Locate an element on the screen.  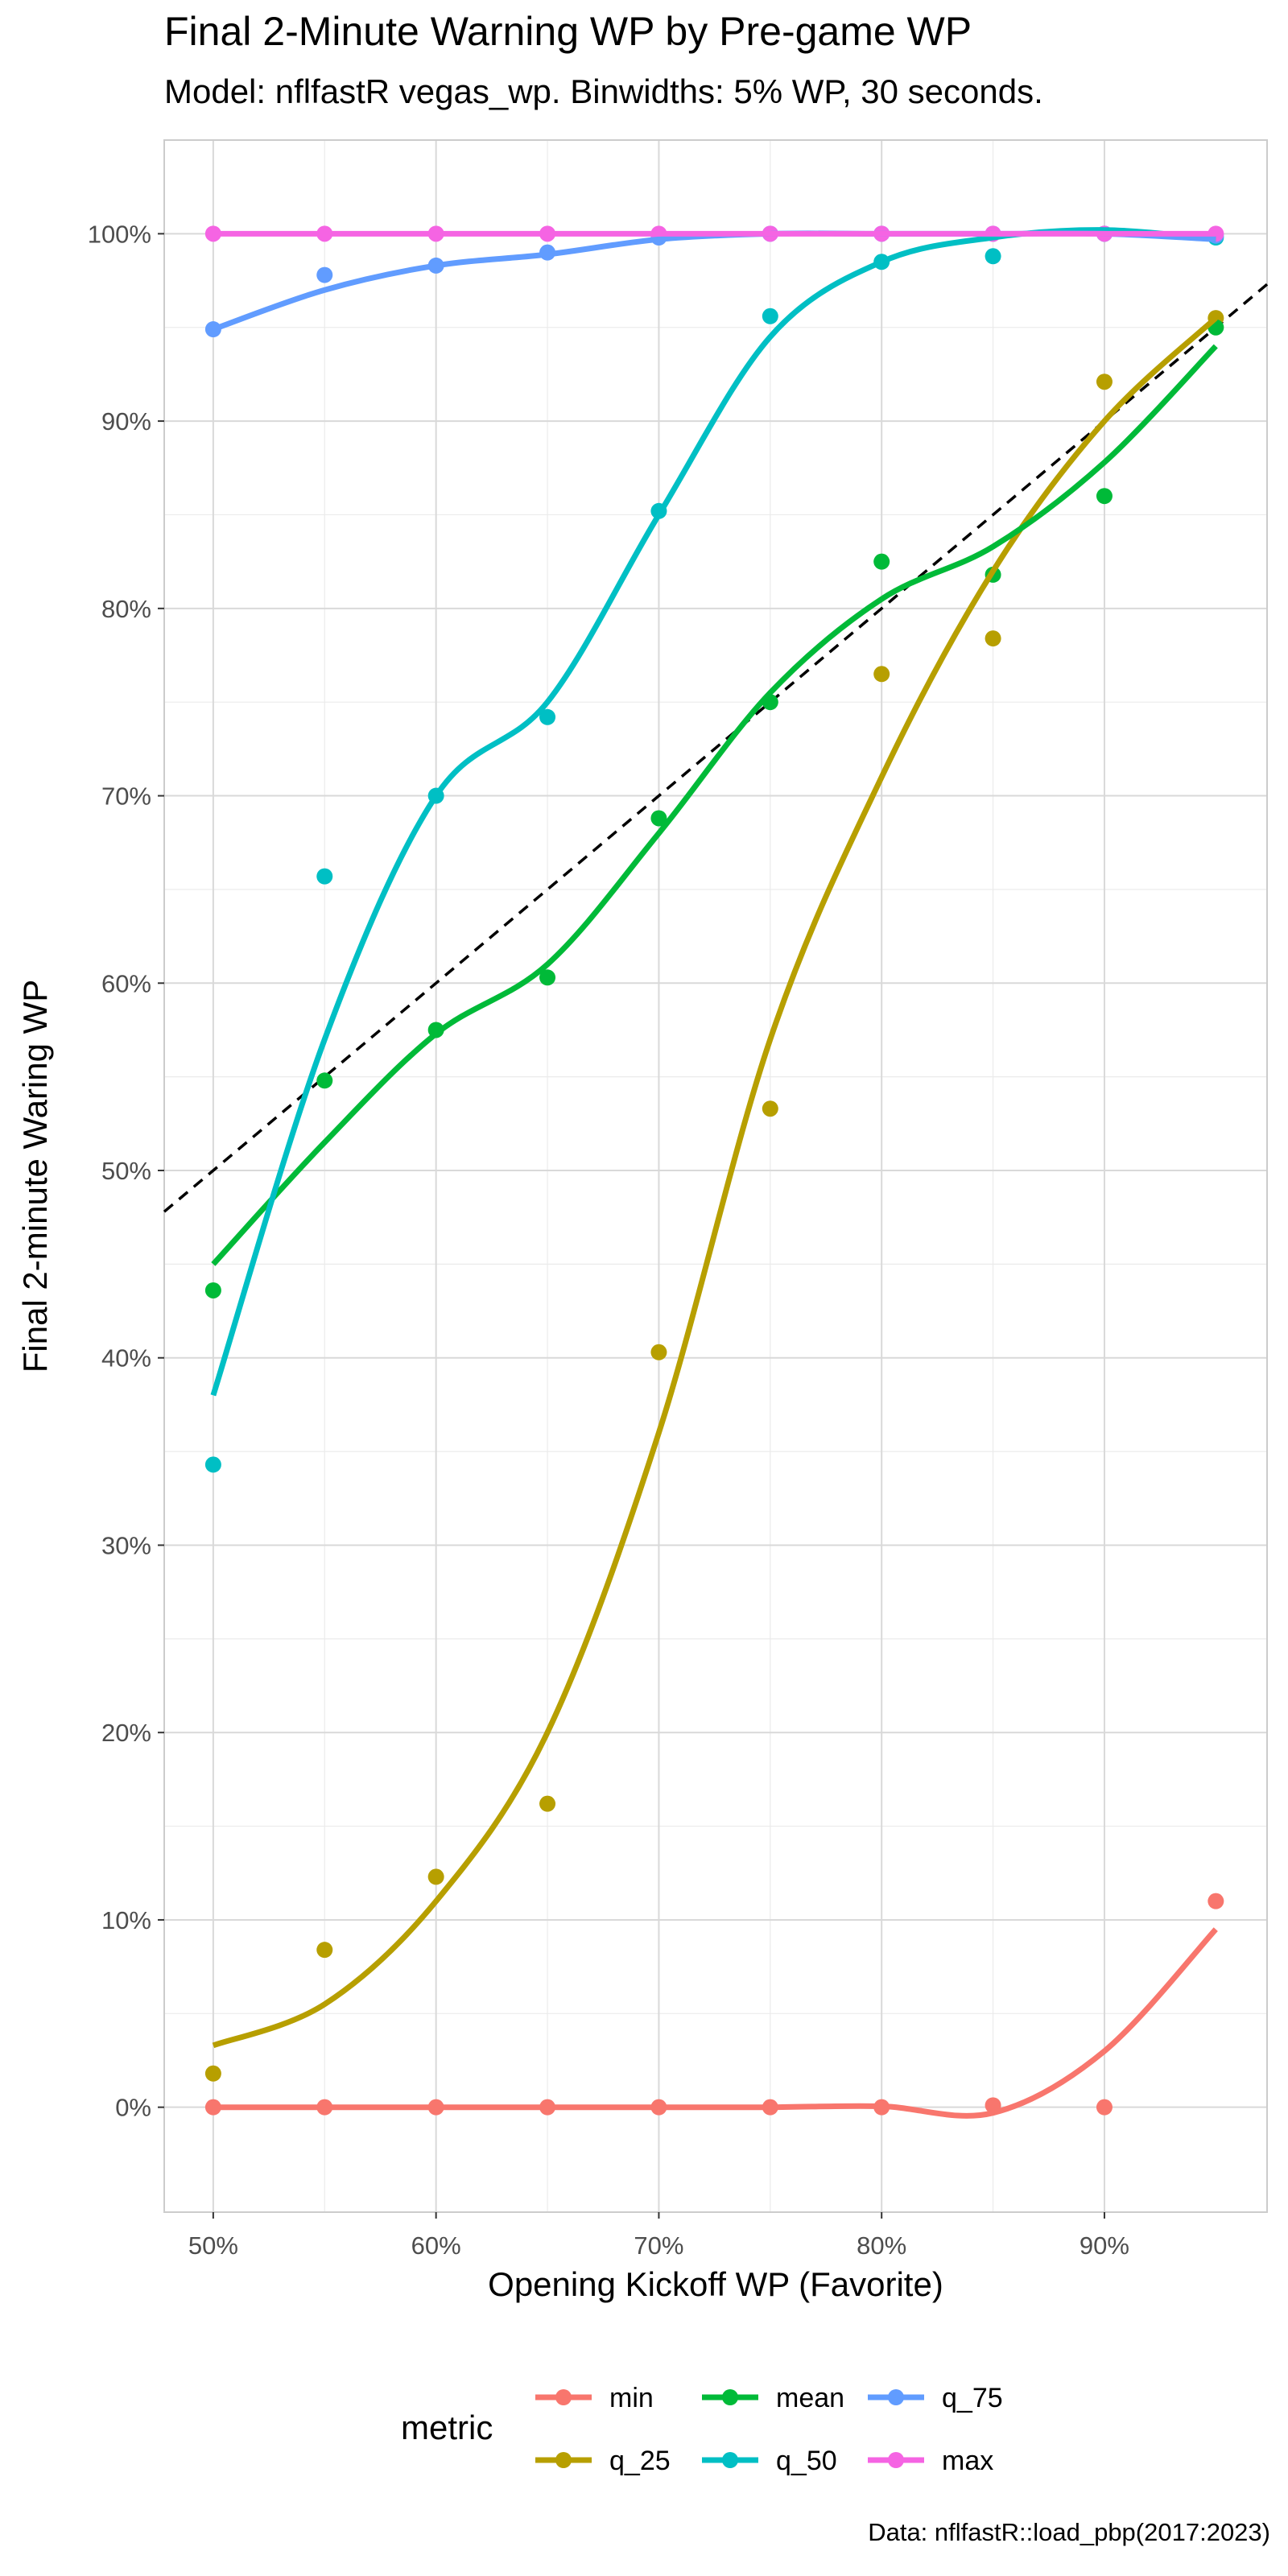
y-tick-label: 70% is located at coordinates (126, 796).